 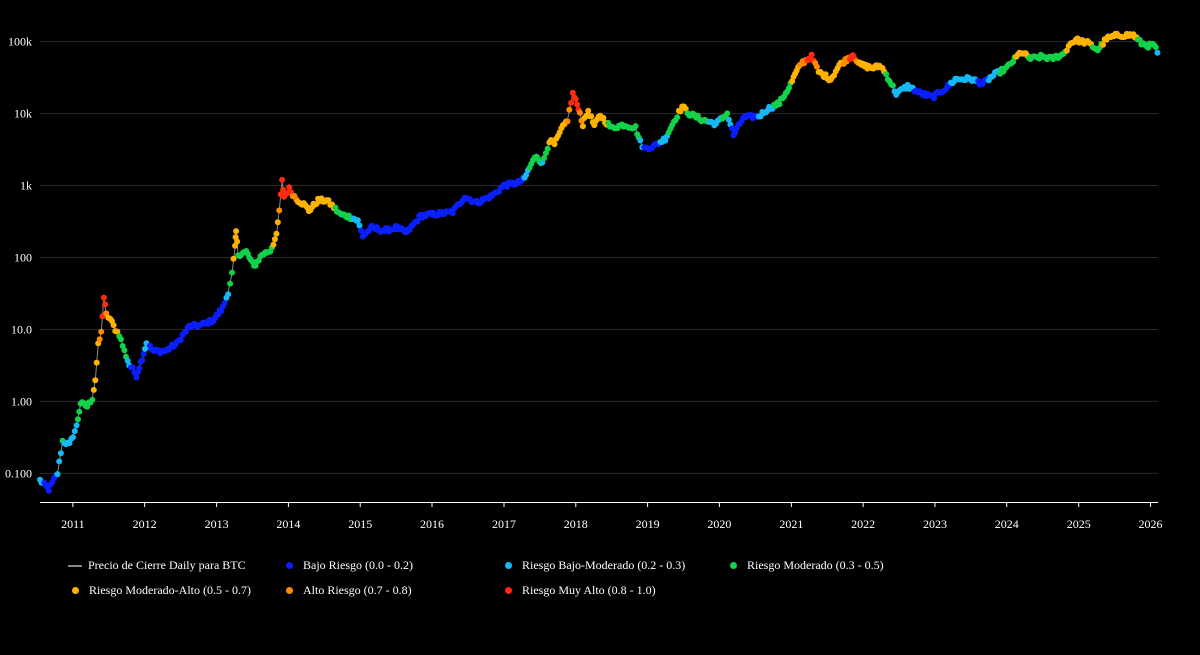 What do you see at coordinates (167, 565) in the screenshot?
I see `legend-label: Precio de Cierre Daily para BTC` at bounding box center [167, 565].